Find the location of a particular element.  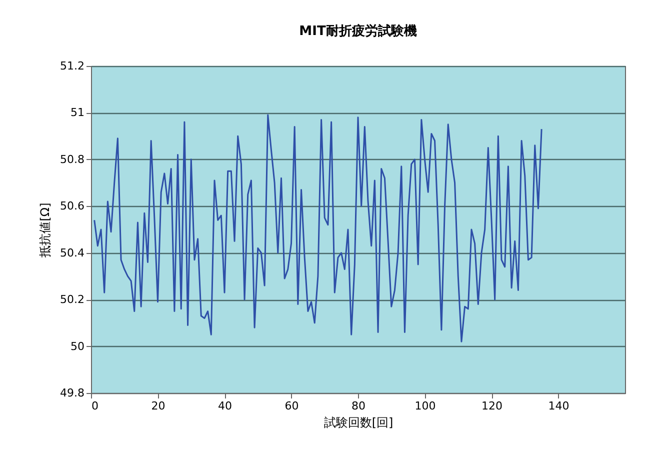

x-tick-label: 60 is located at coordinates (291, 406).